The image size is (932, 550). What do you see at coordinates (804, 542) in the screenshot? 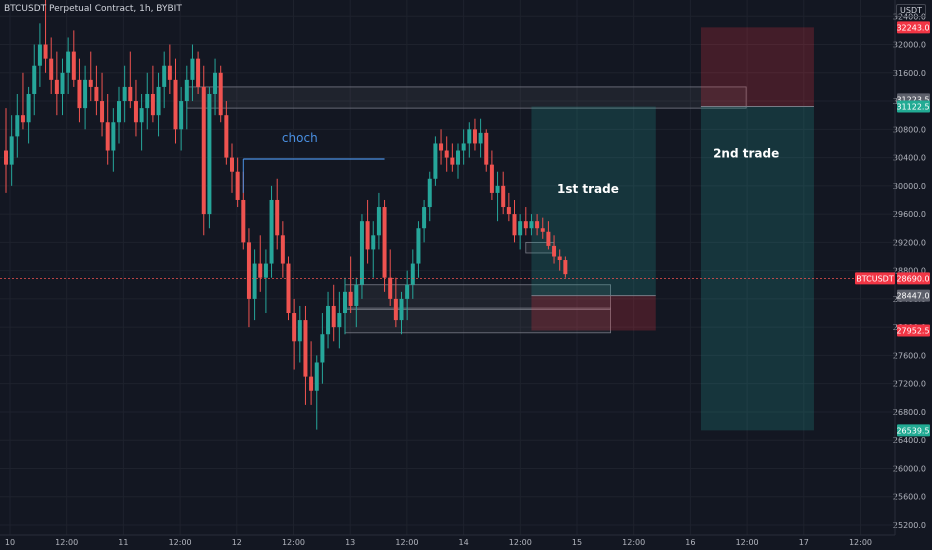
I see `x-tick-label: 17` at bounding box center [804, 542].